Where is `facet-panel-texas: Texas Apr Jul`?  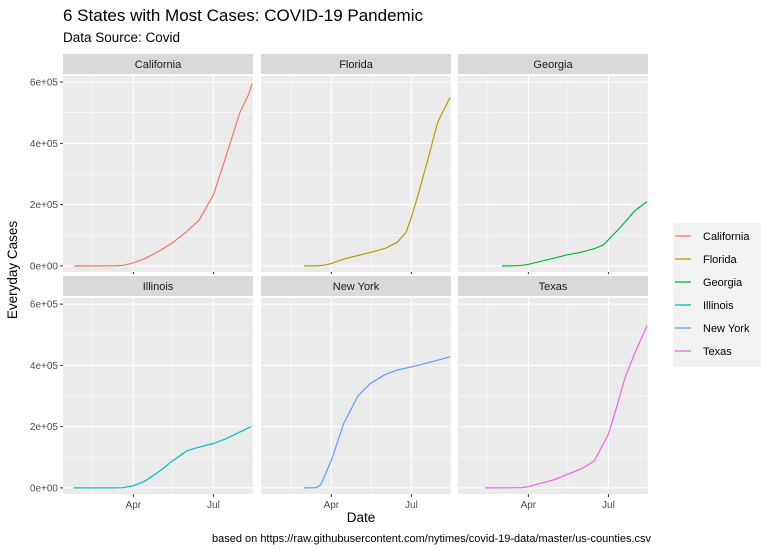
facet-panel-texas: Texas Apr Jul is located at coordinates (553, 393).